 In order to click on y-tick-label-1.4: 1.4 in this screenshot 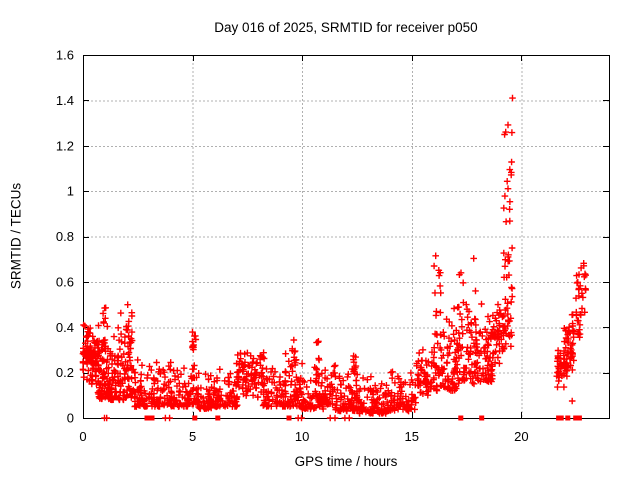, I will do `click(65, 100)`.